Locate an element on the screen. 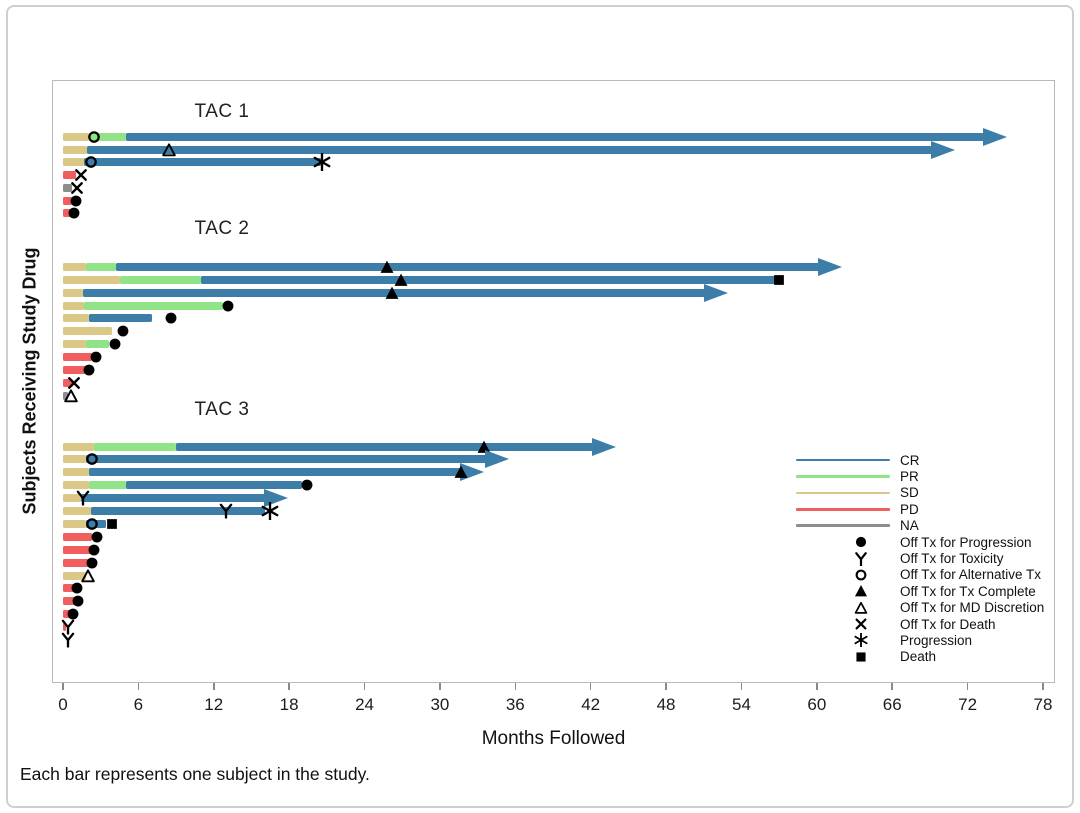 The image size is (1080, 813). legend-label: PR is located at coordinates (909, 477).